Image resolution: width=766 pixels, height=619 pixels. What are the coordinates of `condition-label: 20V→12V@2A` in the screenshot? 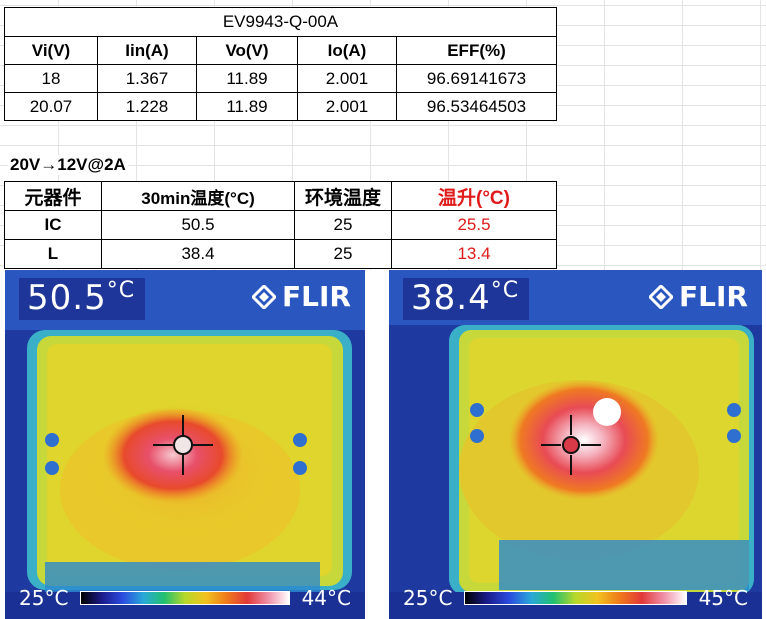 It's located at (68, 165).